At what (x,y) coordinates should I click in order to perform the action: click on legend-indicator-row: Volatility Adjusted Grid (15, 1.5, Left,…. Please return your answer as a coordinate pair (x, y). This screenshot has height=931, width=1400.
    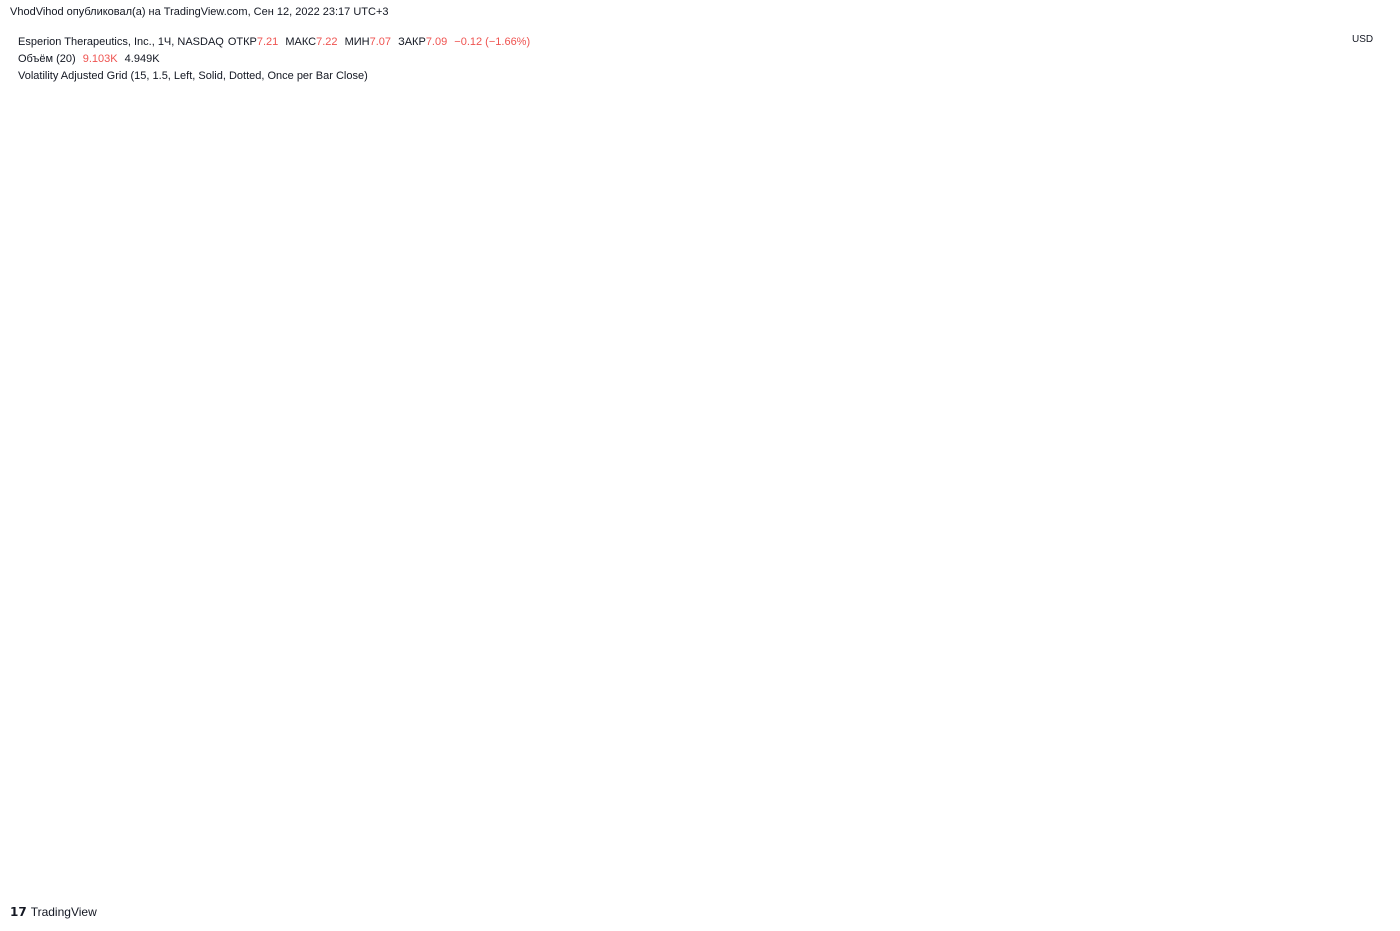
    Looking at the image, I should click on (195, 76).